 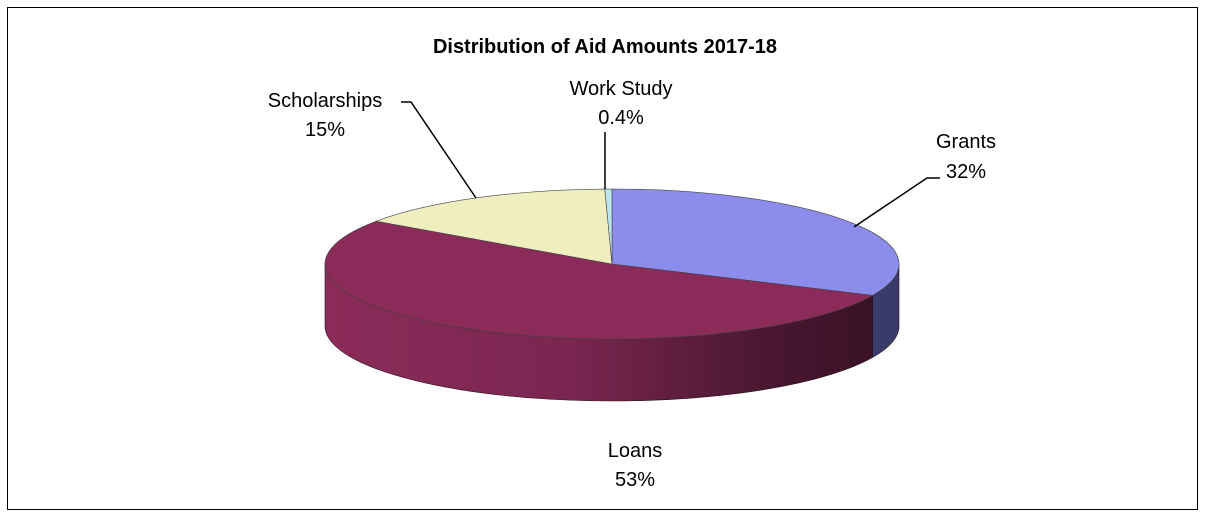 I want to click on leader-scholarships, so click(x=439, y=150).